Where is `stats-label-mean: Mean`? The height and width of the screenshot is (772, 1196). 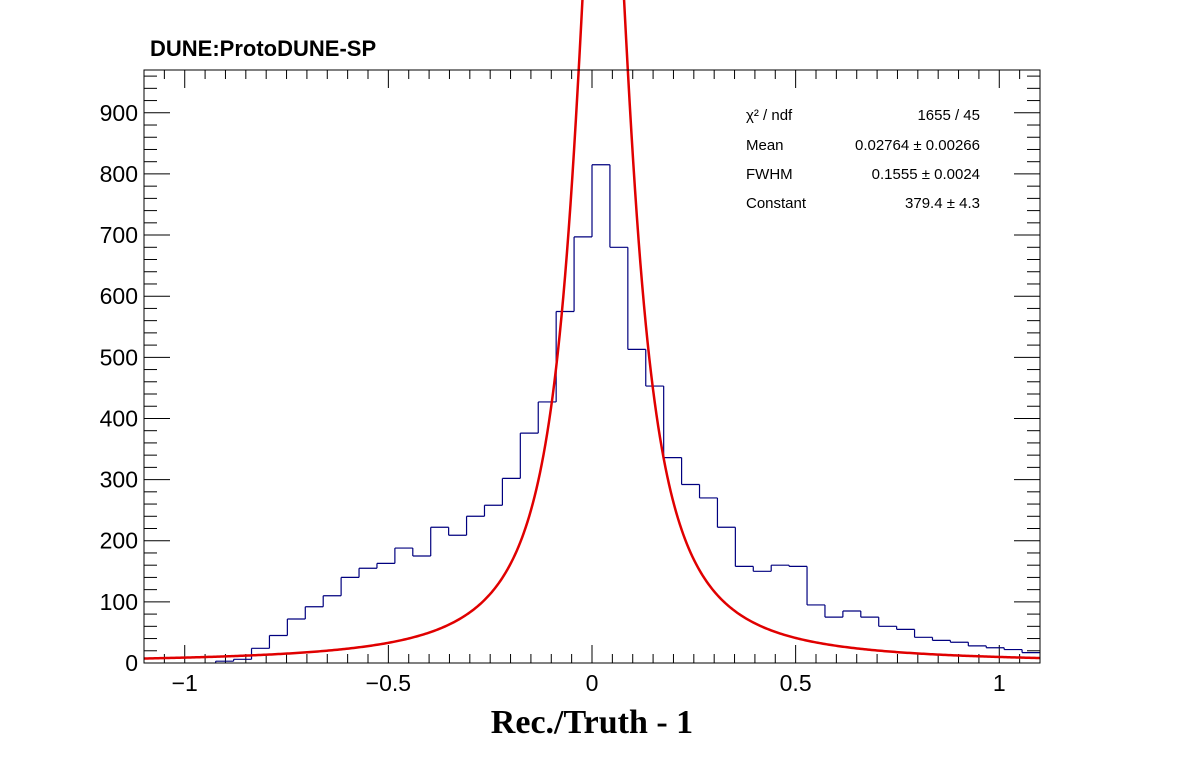
stats-label-mean: Mean is located at coordinates (765, 145).